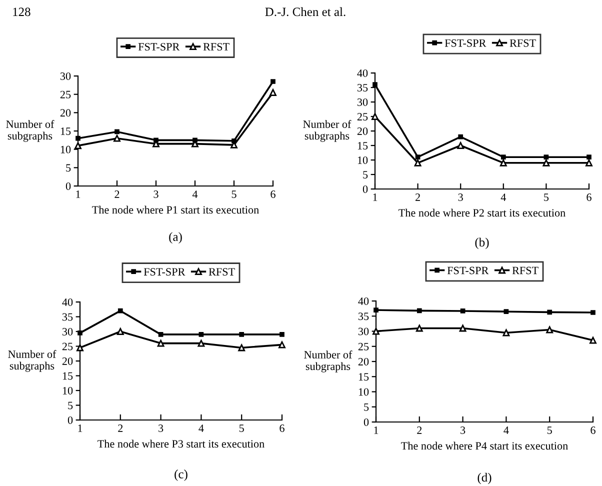  Describe the element at coordinates (305, 11) in the screenshot. I see `text: D.-J. Chen et al.` at that location.